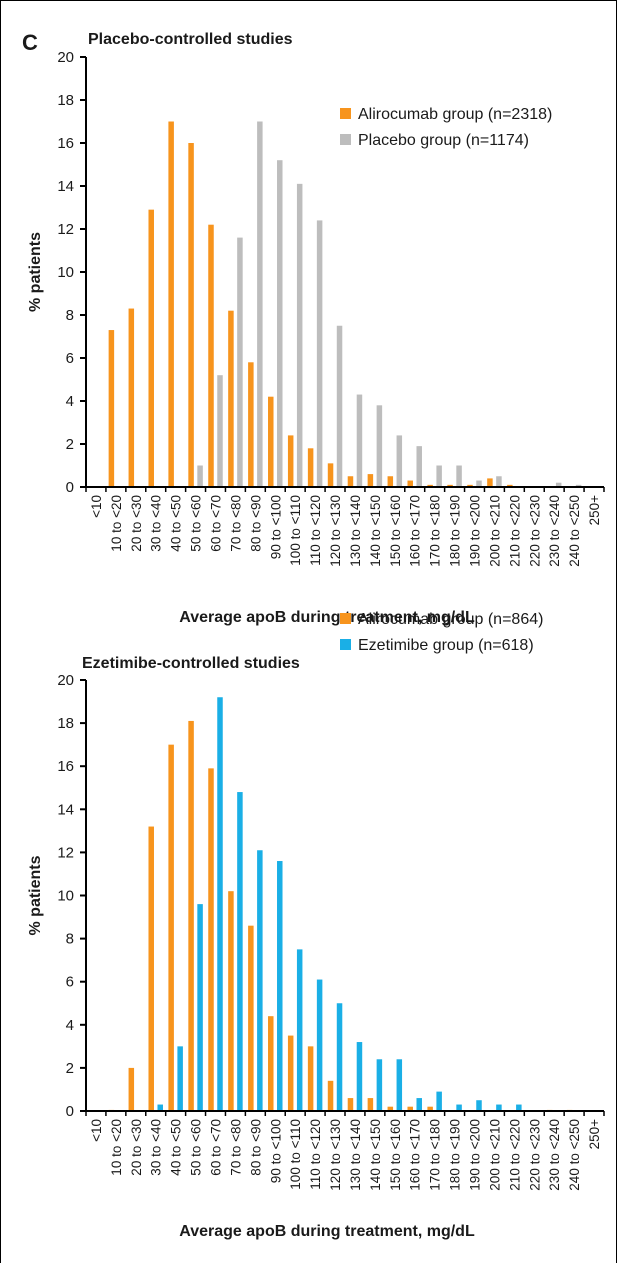  I want to click on y-axis-label: % patients, so click(35, 272).